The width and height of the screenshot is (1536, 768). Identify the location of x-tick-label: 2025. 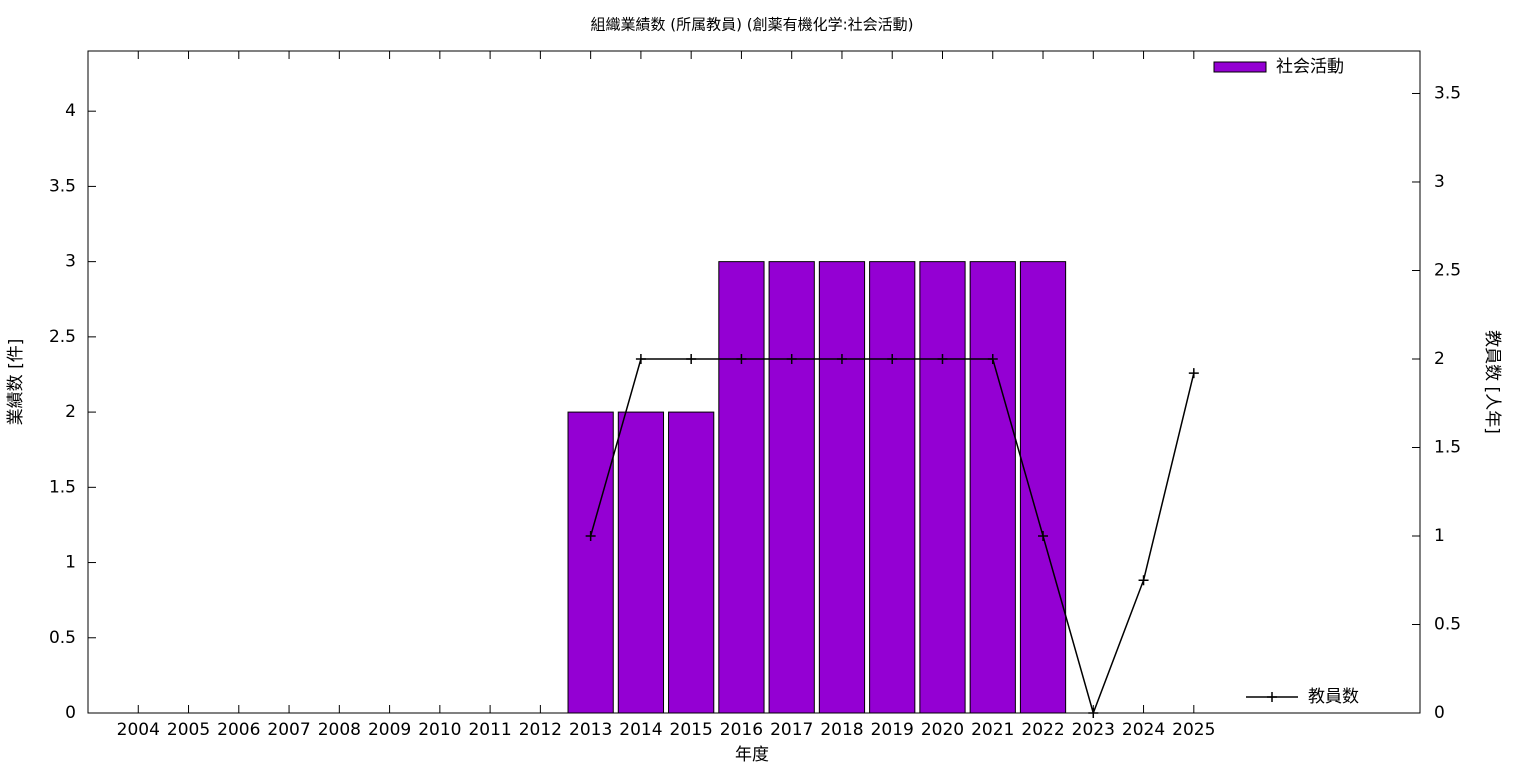
(1193, 730).